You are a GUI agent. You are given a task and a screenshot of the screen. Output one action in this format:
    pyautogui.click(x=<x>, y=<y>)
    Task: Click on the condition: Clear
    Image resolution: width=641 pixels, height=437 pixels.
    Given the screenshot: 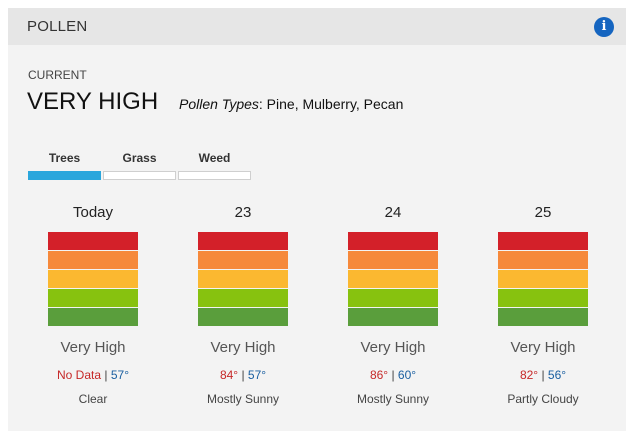 What is the action you would take?
    pyautogui.click(x=93, y=399)
    